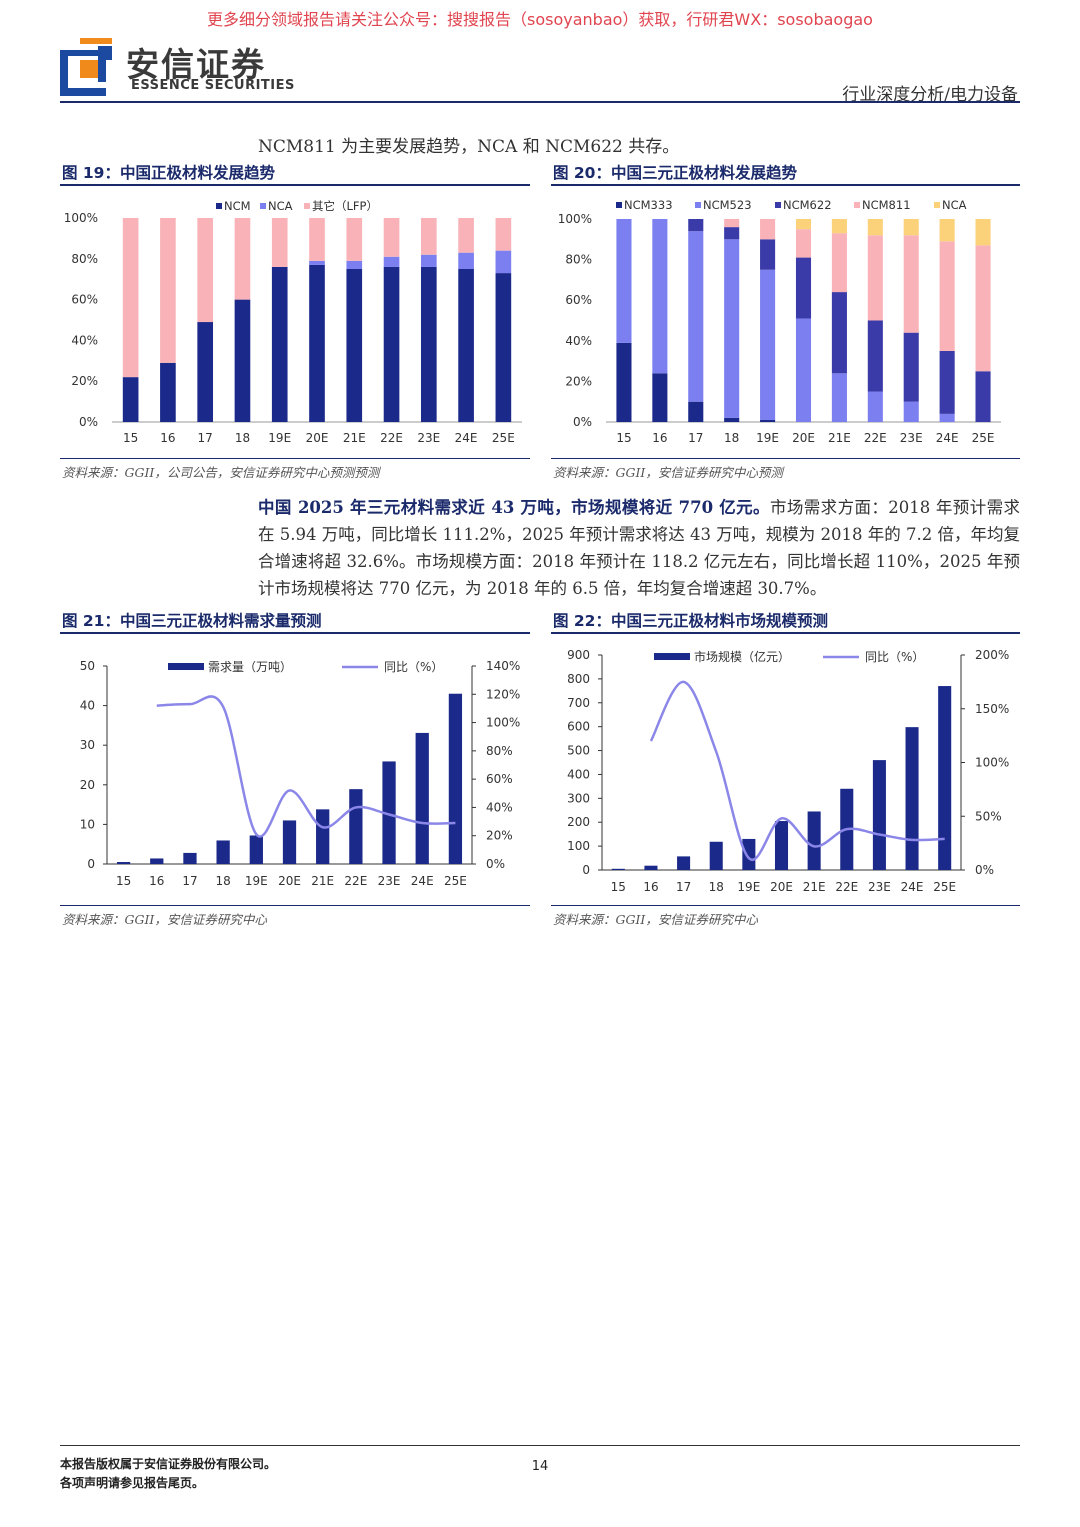  What do you see at coordinates (499, 779) in the screenshot?
I see `right-tick-label: 60%` at bounding box center [499, 779].